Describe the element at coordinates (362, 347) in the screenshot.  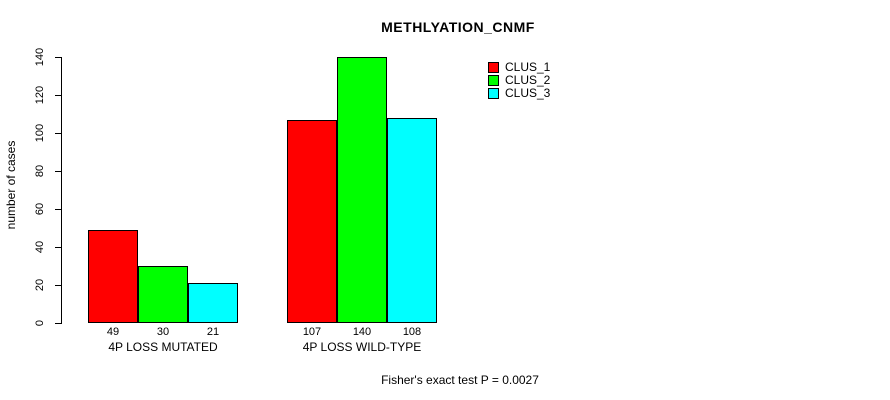
I see `category-label-4p-loss-wild-type: 4P LOSS WILD-TYPE` at that location.